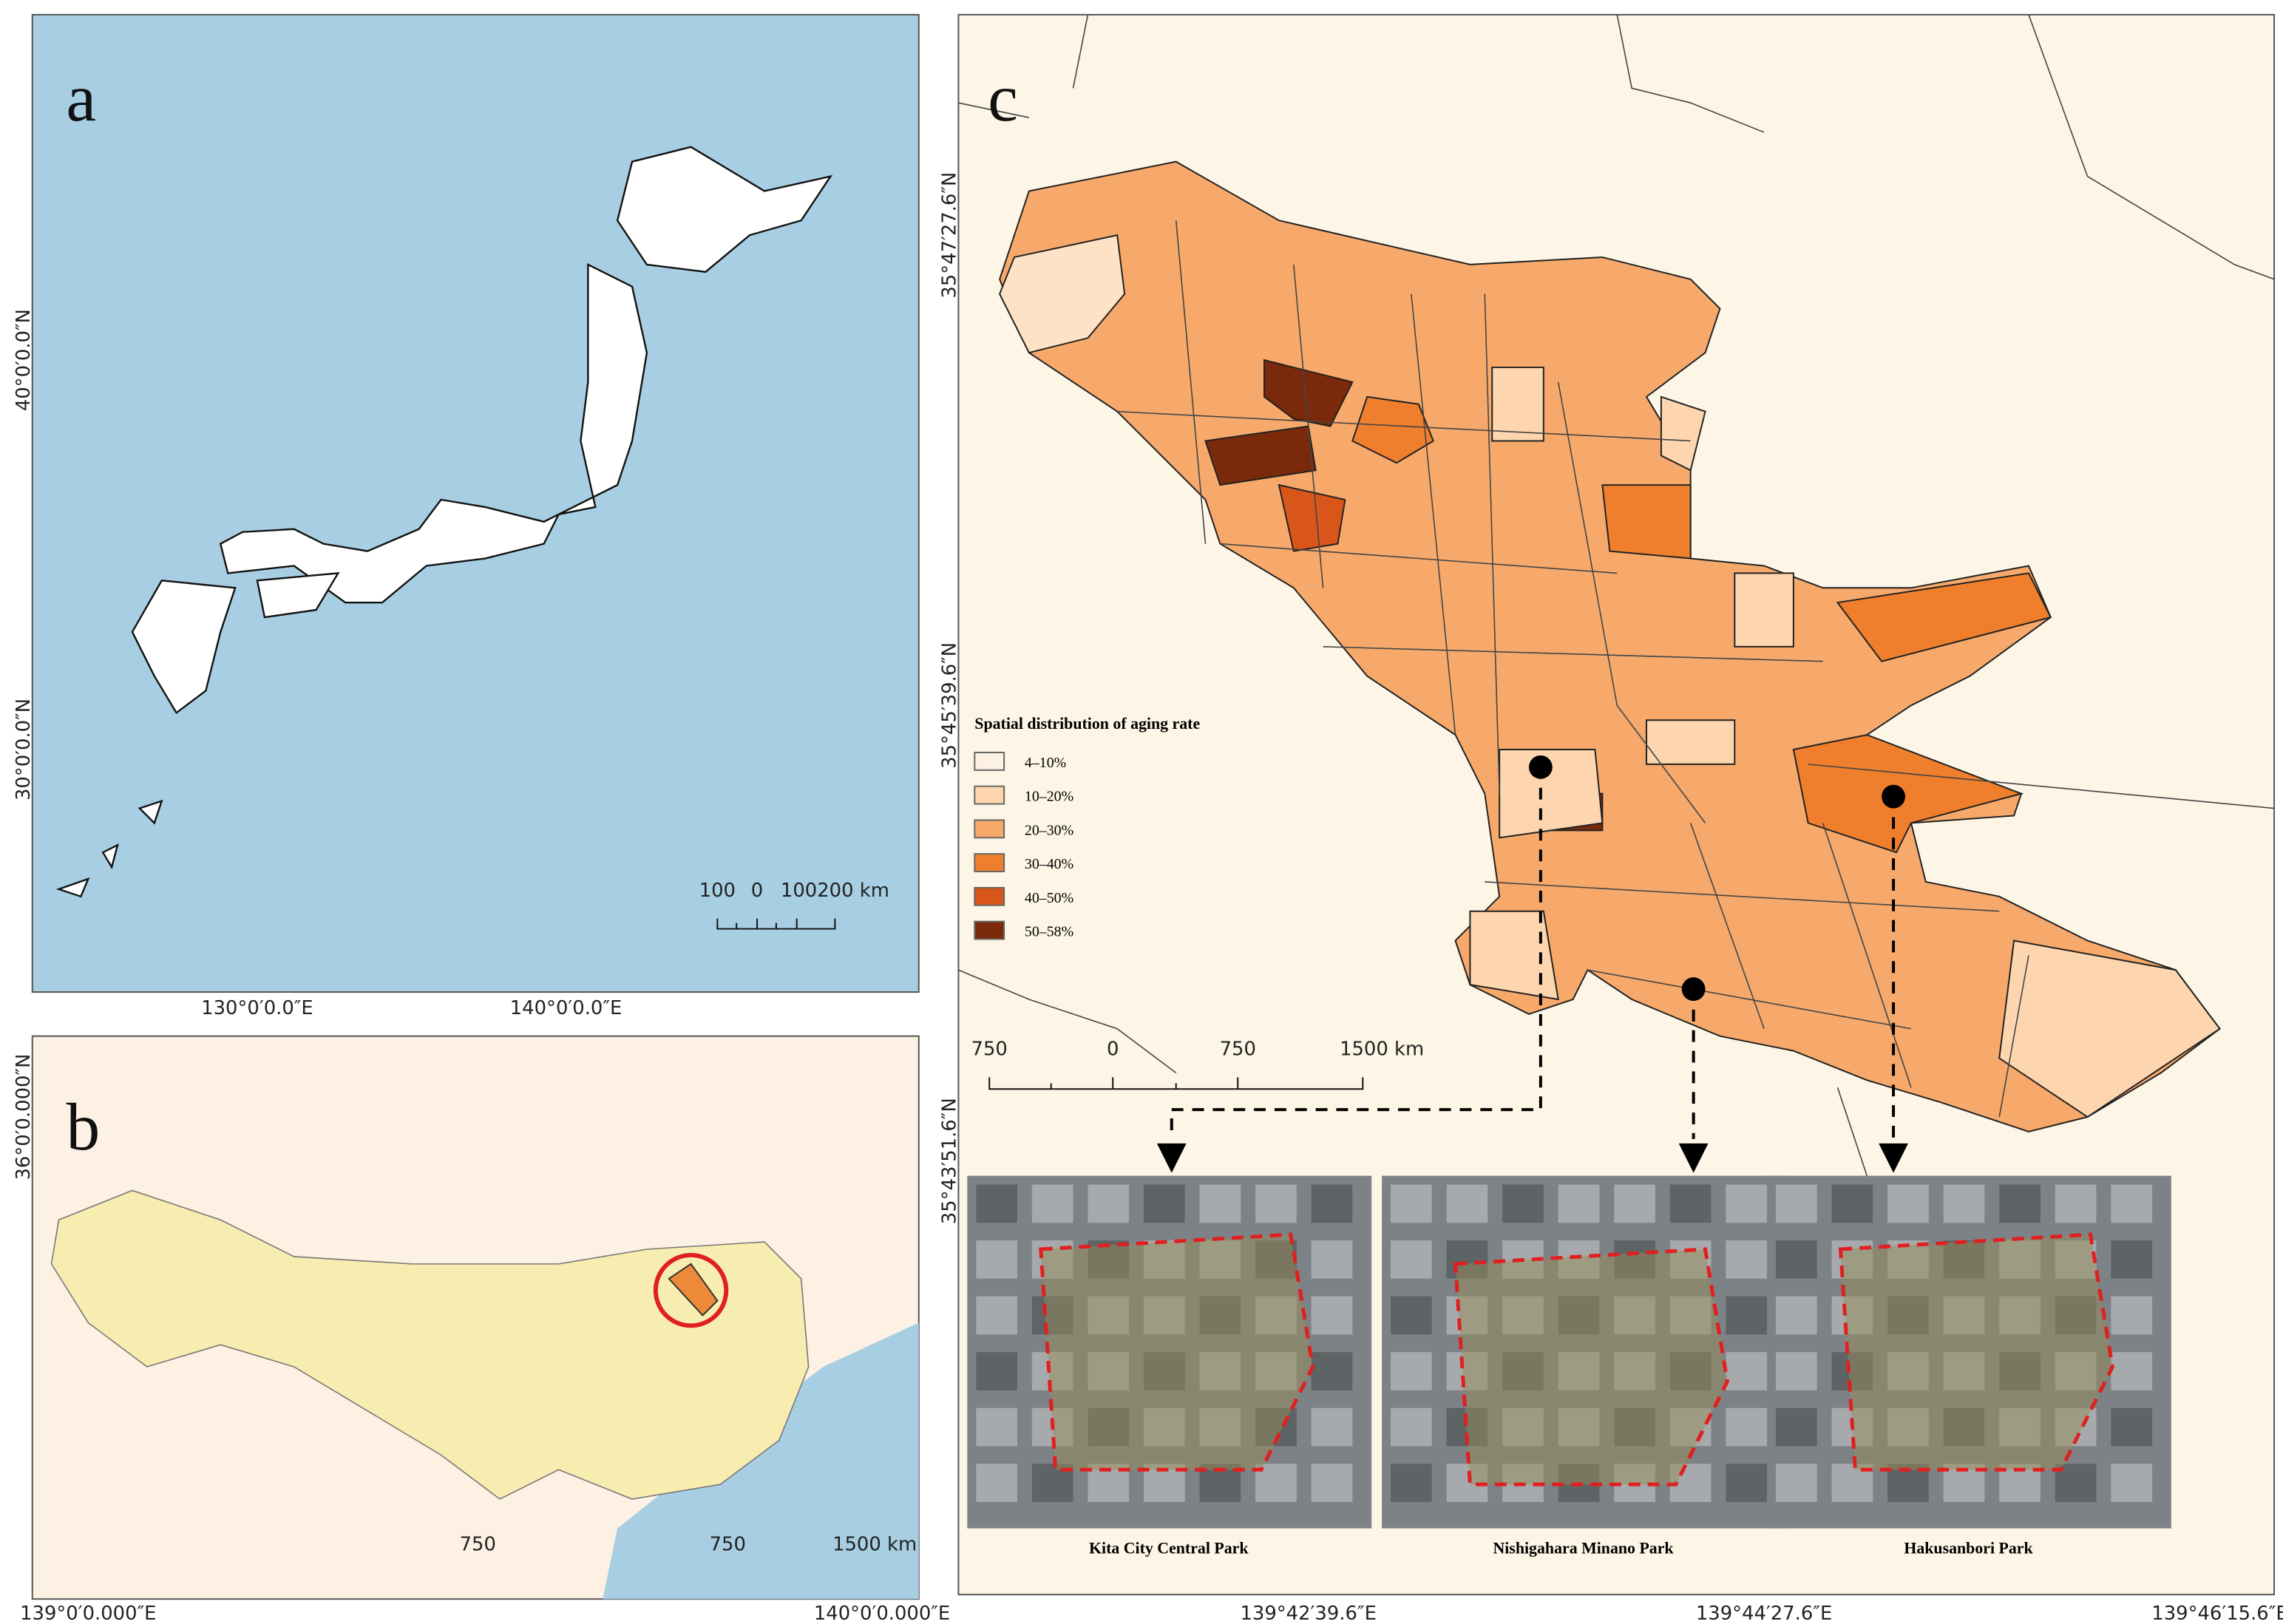  Describe the element at coordinates (1764, 1613) in the screenshot. I see `lon-label: 139°44′27.6″E` at that location.